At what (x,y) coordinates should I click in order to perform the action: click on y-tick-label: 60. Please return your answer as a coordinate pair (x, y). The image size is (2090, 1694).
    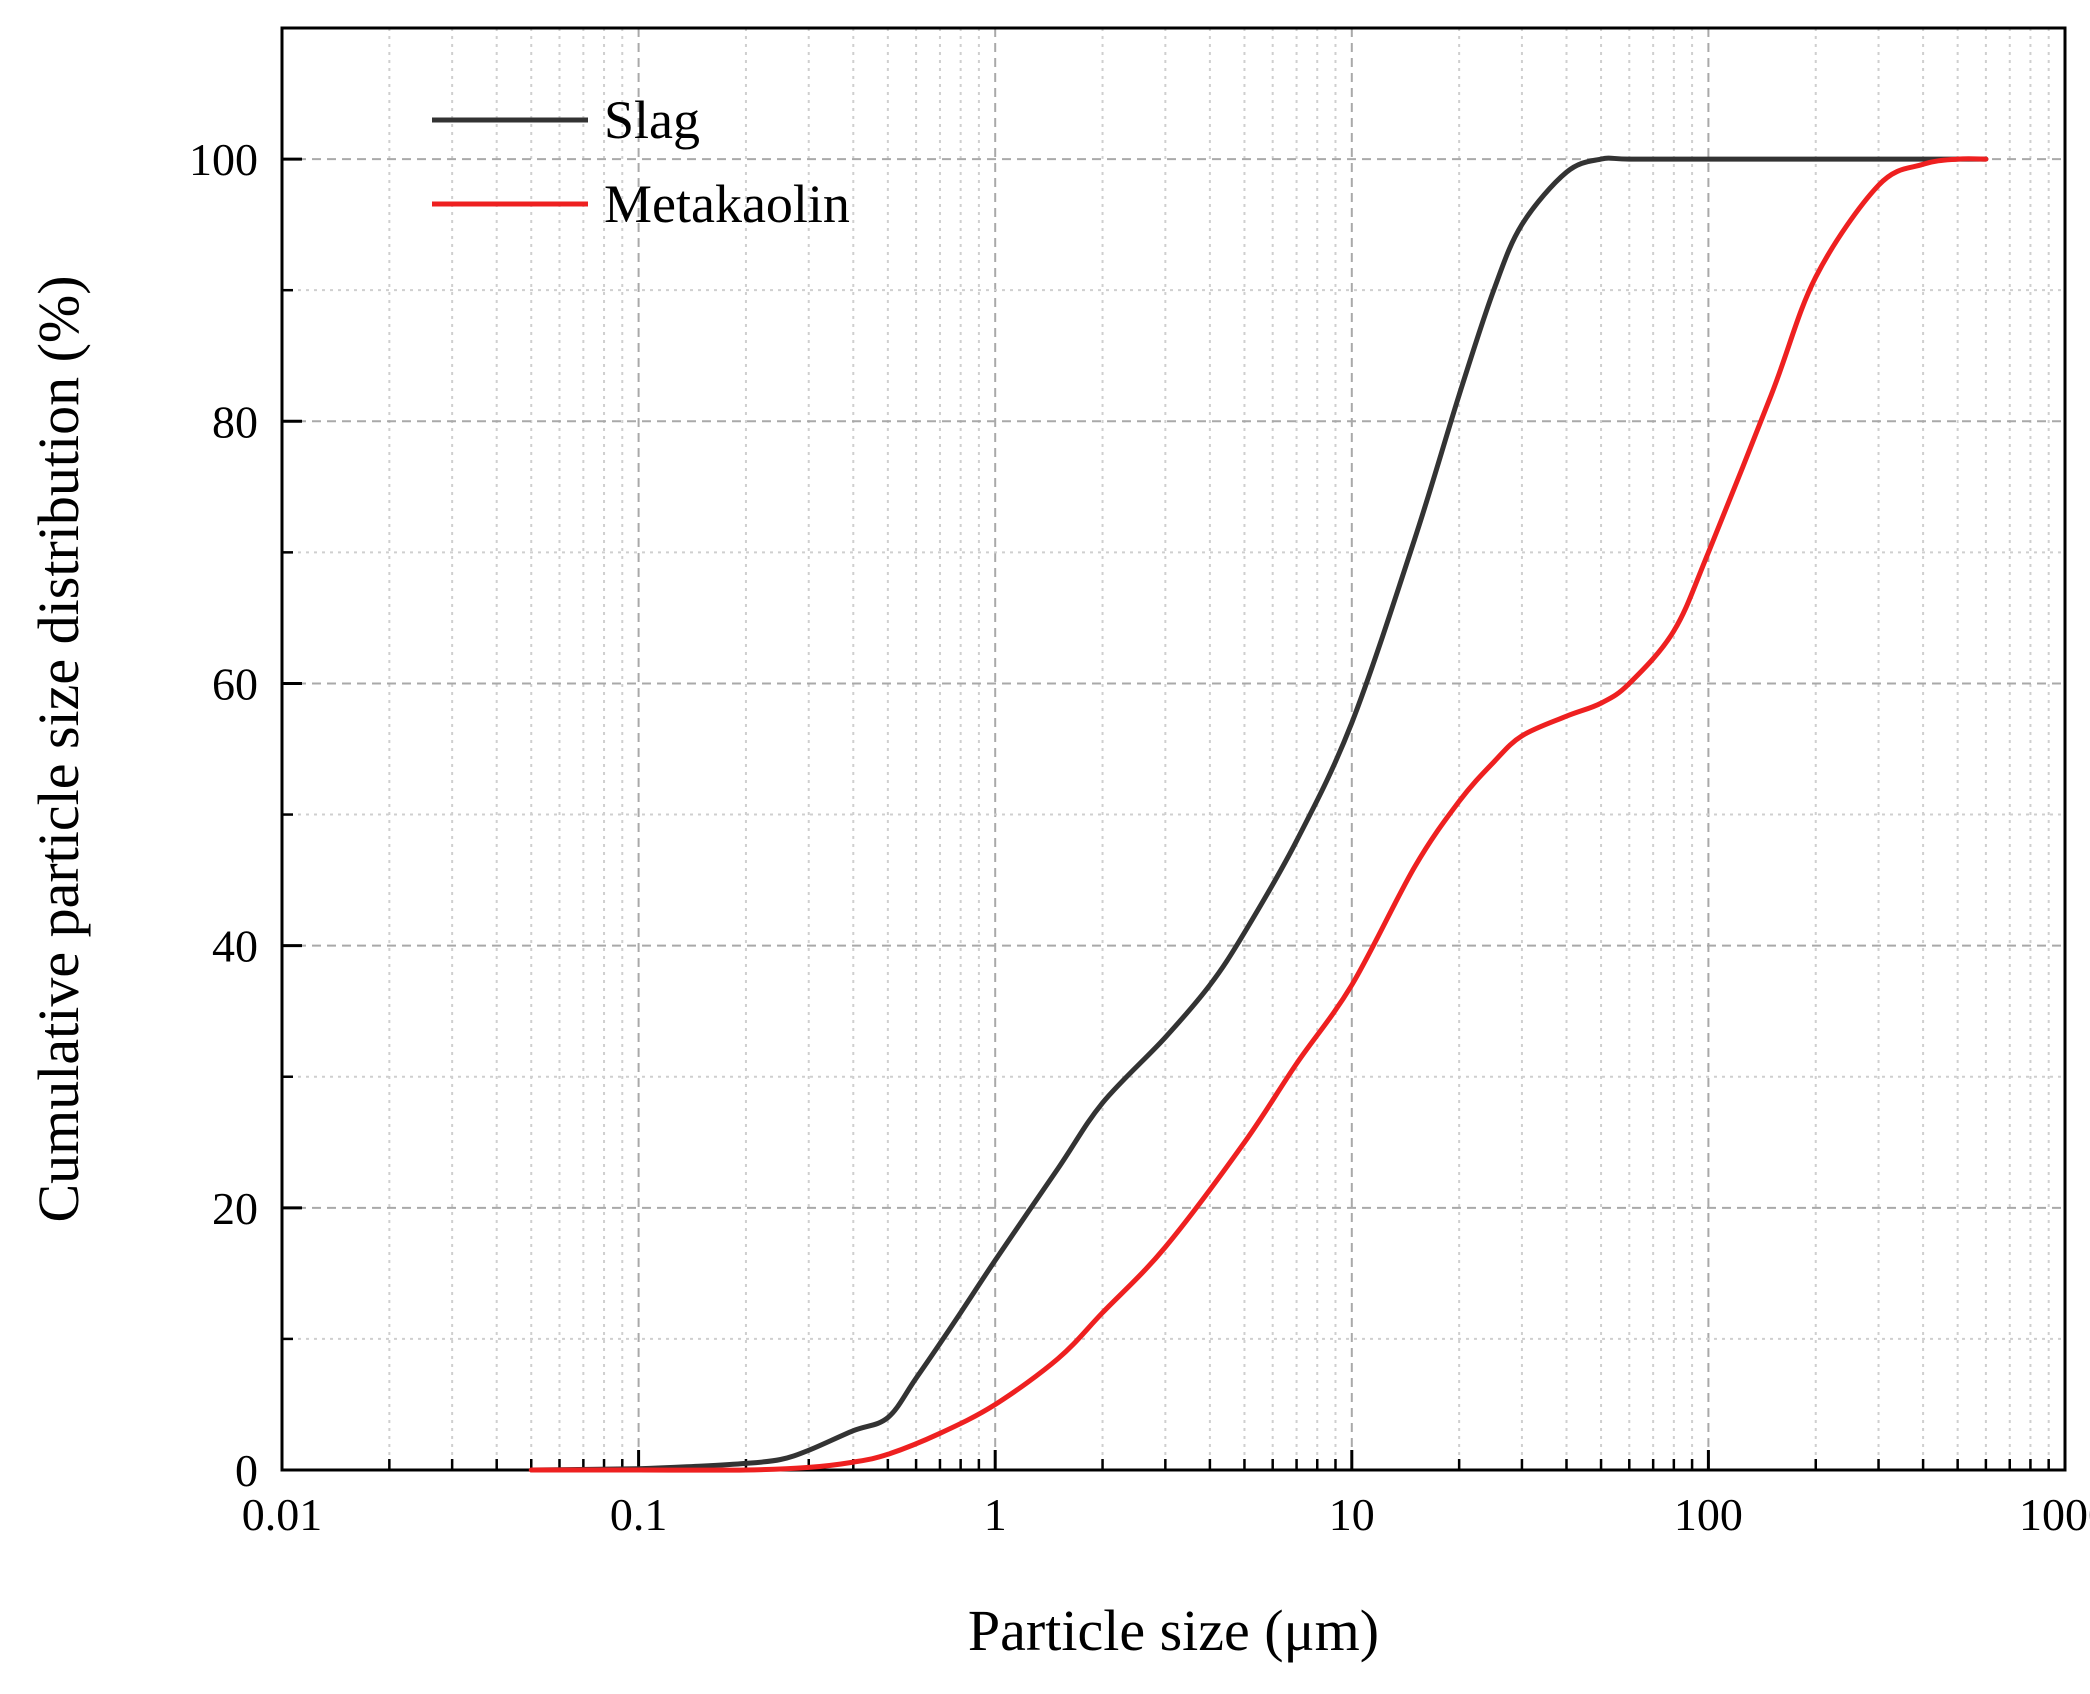
    Looking at the image, I should click on (235, 683).